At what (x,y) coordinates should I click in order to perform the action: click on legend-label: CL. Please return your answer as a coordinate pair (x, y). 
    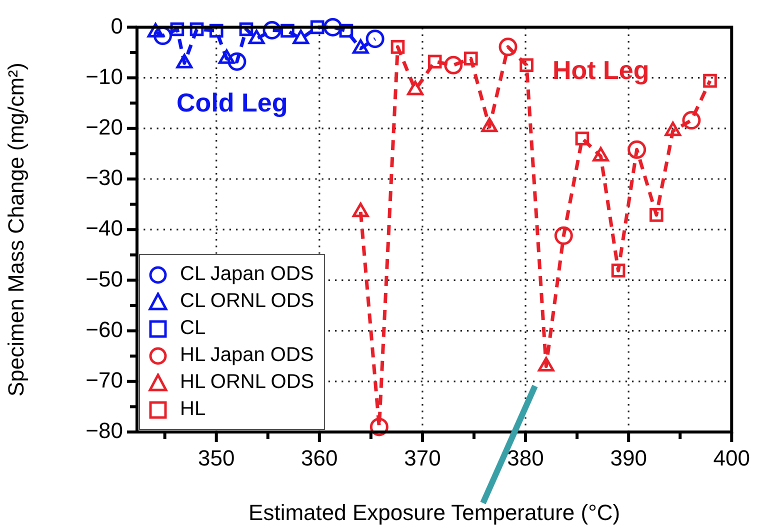
    Looking at the image, I should click on (193, 328).